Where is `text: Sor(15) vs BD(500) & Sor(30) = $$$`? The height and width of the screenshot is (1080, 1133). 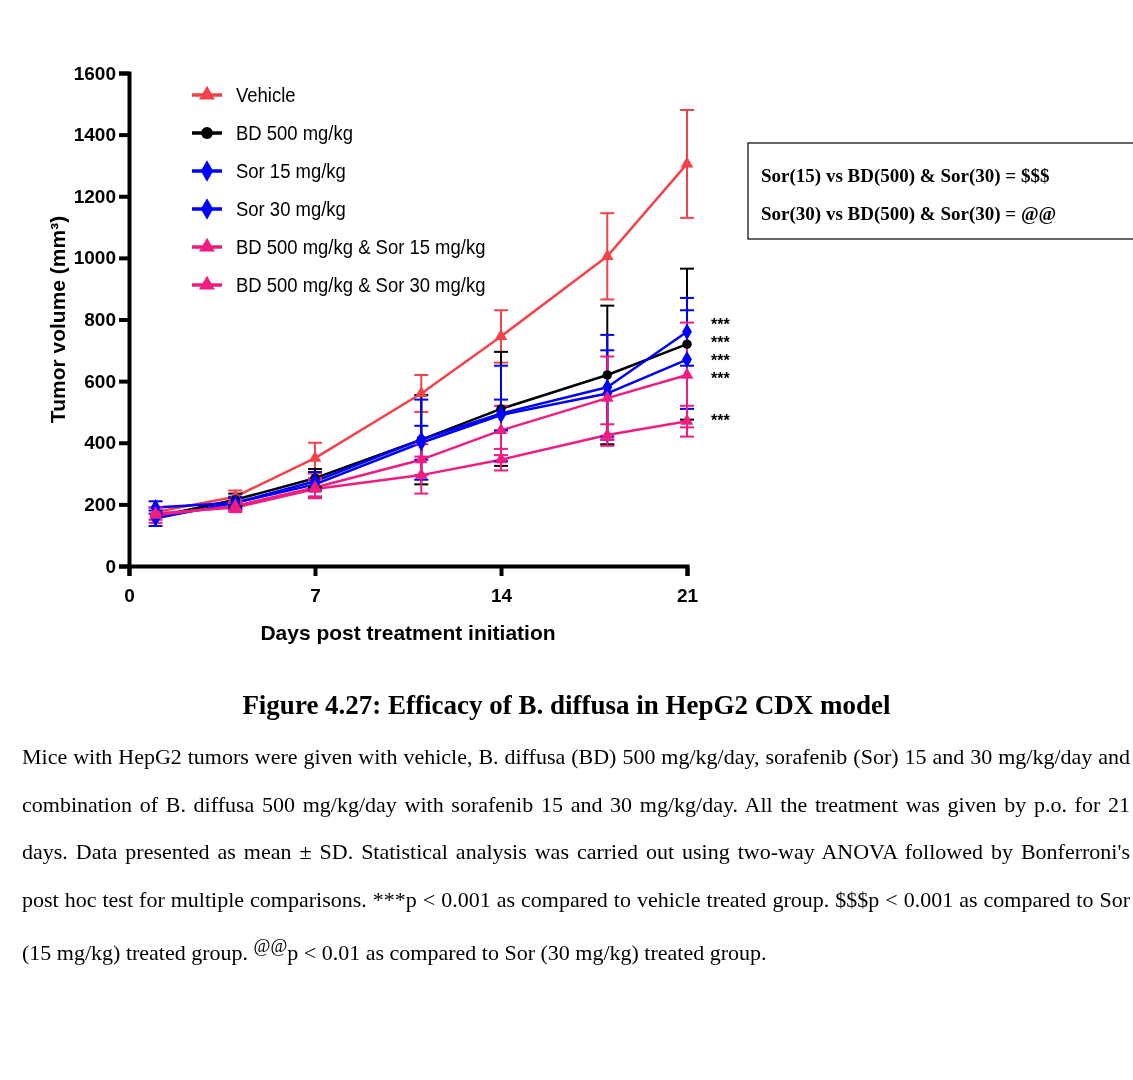 text: Sor(15) vs BD(500) & Sor(30) = $$$ is located at coordinates (905, 176).